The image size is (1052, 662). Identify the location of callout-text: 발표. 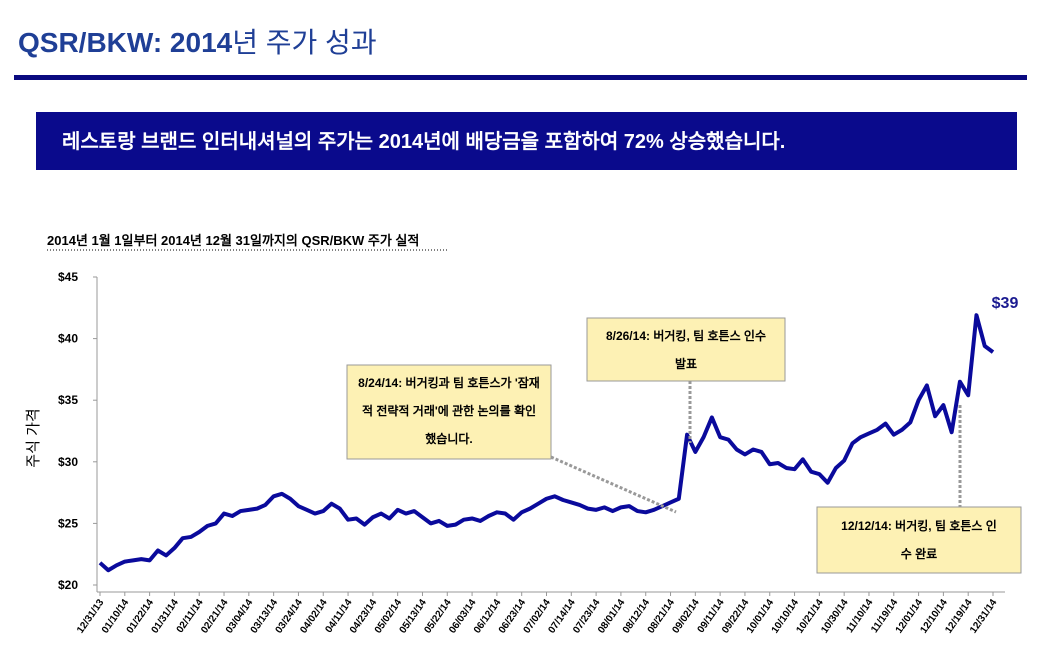
(686, 363).